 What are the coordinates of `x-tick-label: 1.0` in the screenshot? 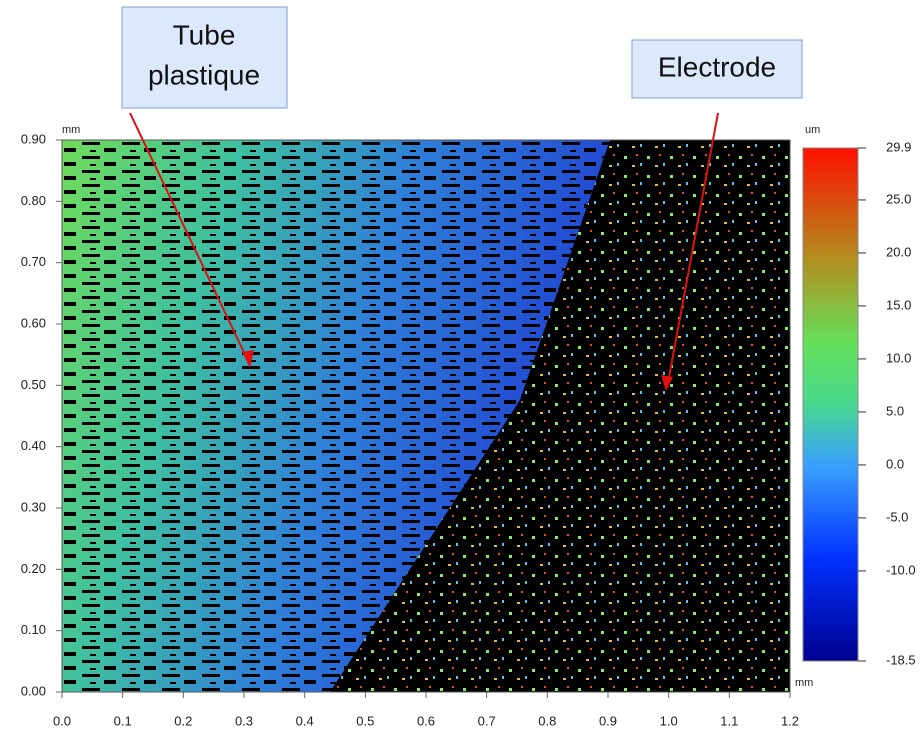 It's located at (669, 720).